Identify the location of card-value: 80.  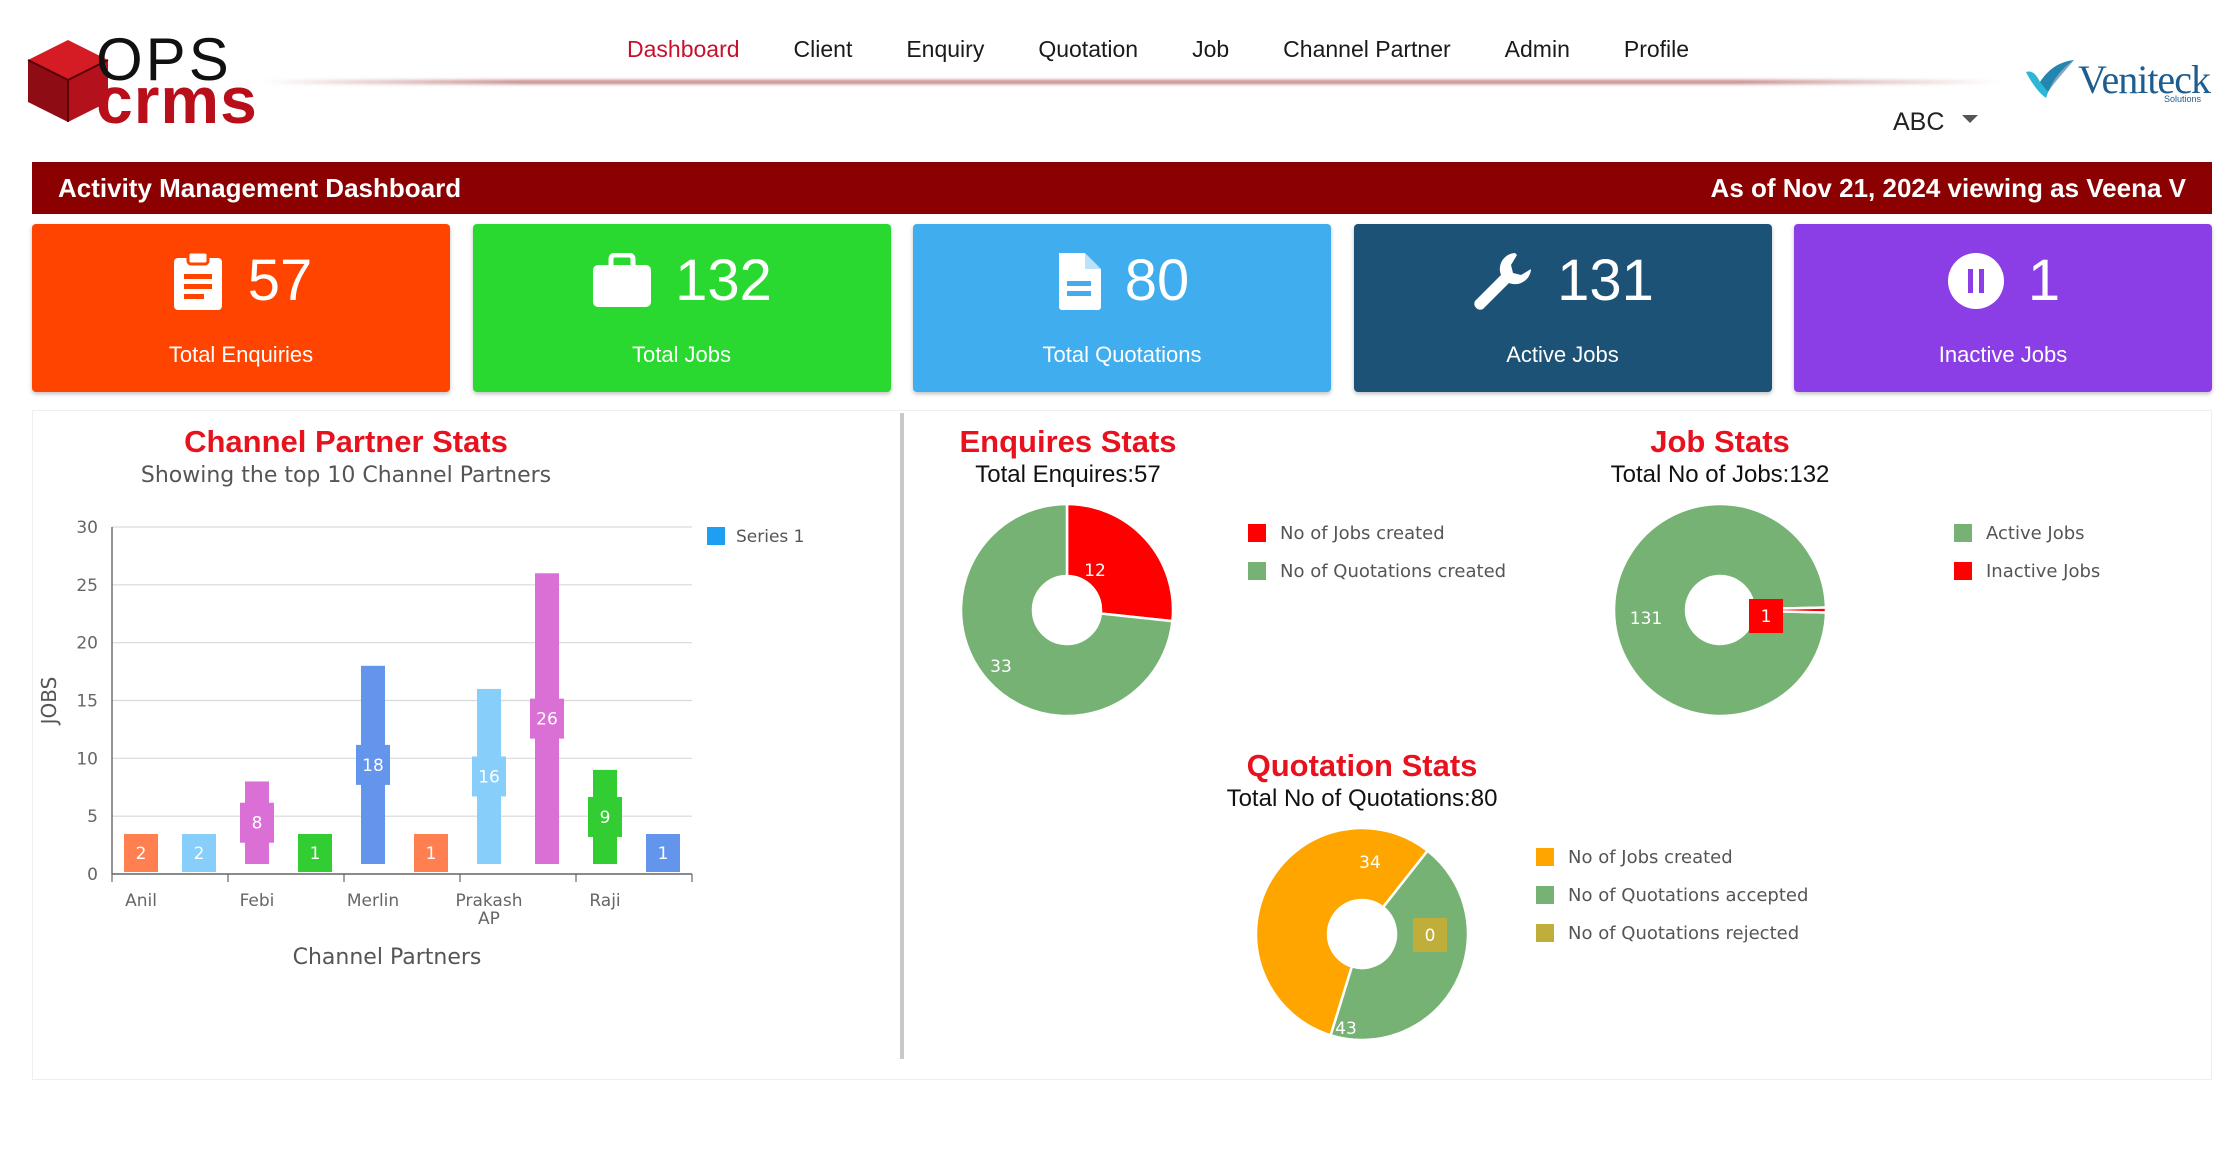
(1157, 280).